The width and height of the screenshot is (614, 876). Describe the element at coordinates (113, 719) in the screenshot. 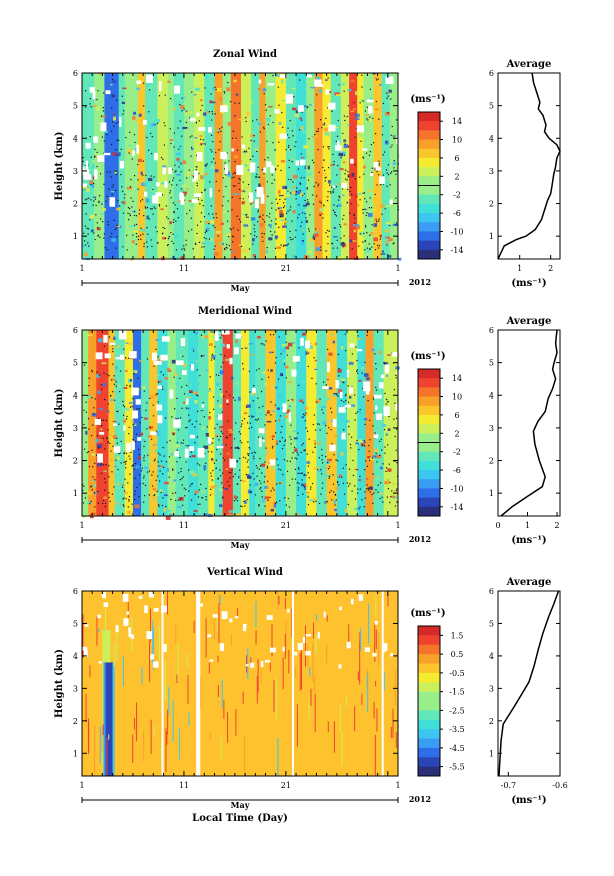

I see `field-burst` at that location.